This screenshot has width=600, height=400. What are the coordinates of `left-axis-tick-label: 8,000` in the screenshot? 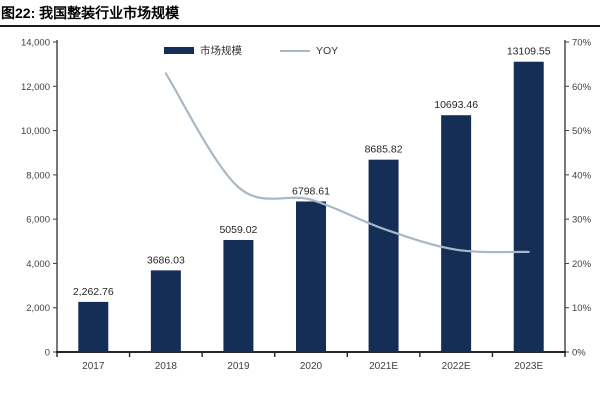 It's located at (38, 175).